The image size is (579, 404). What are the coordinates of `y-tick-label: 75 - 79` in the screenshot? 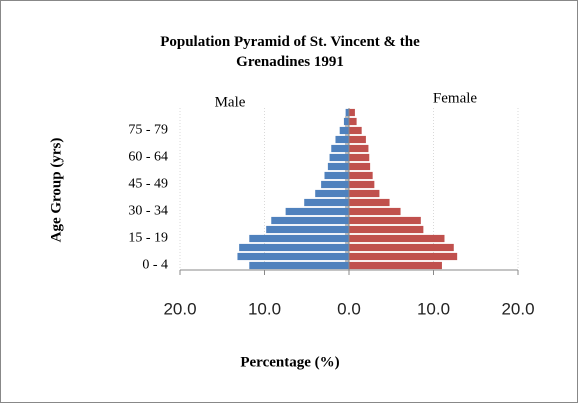 It's located at (148, 130).